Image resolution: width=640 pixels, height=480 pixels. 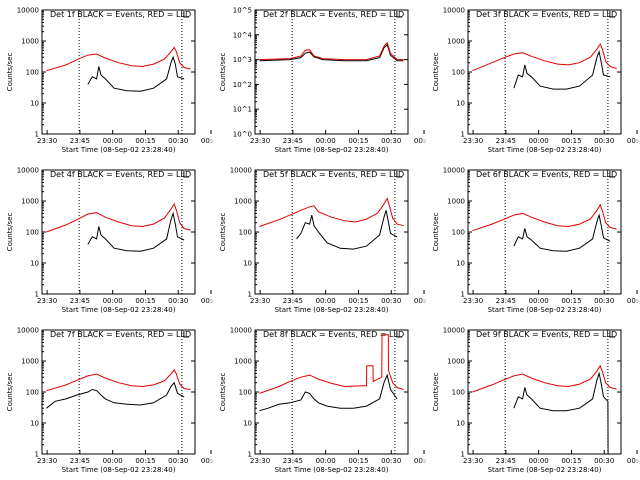 I want to click on y-tick-label: 10^4, so click(x=243, y=35).